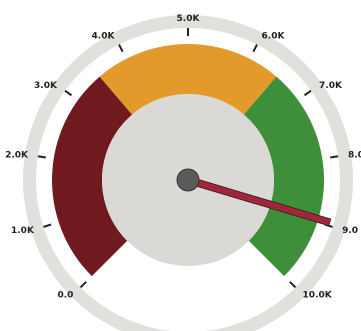 The height and width of the screenshot is (331, 361). Describe the element at coordinates (350, 231) in the screenshot. I see `tick-label: 9.0` at that location.